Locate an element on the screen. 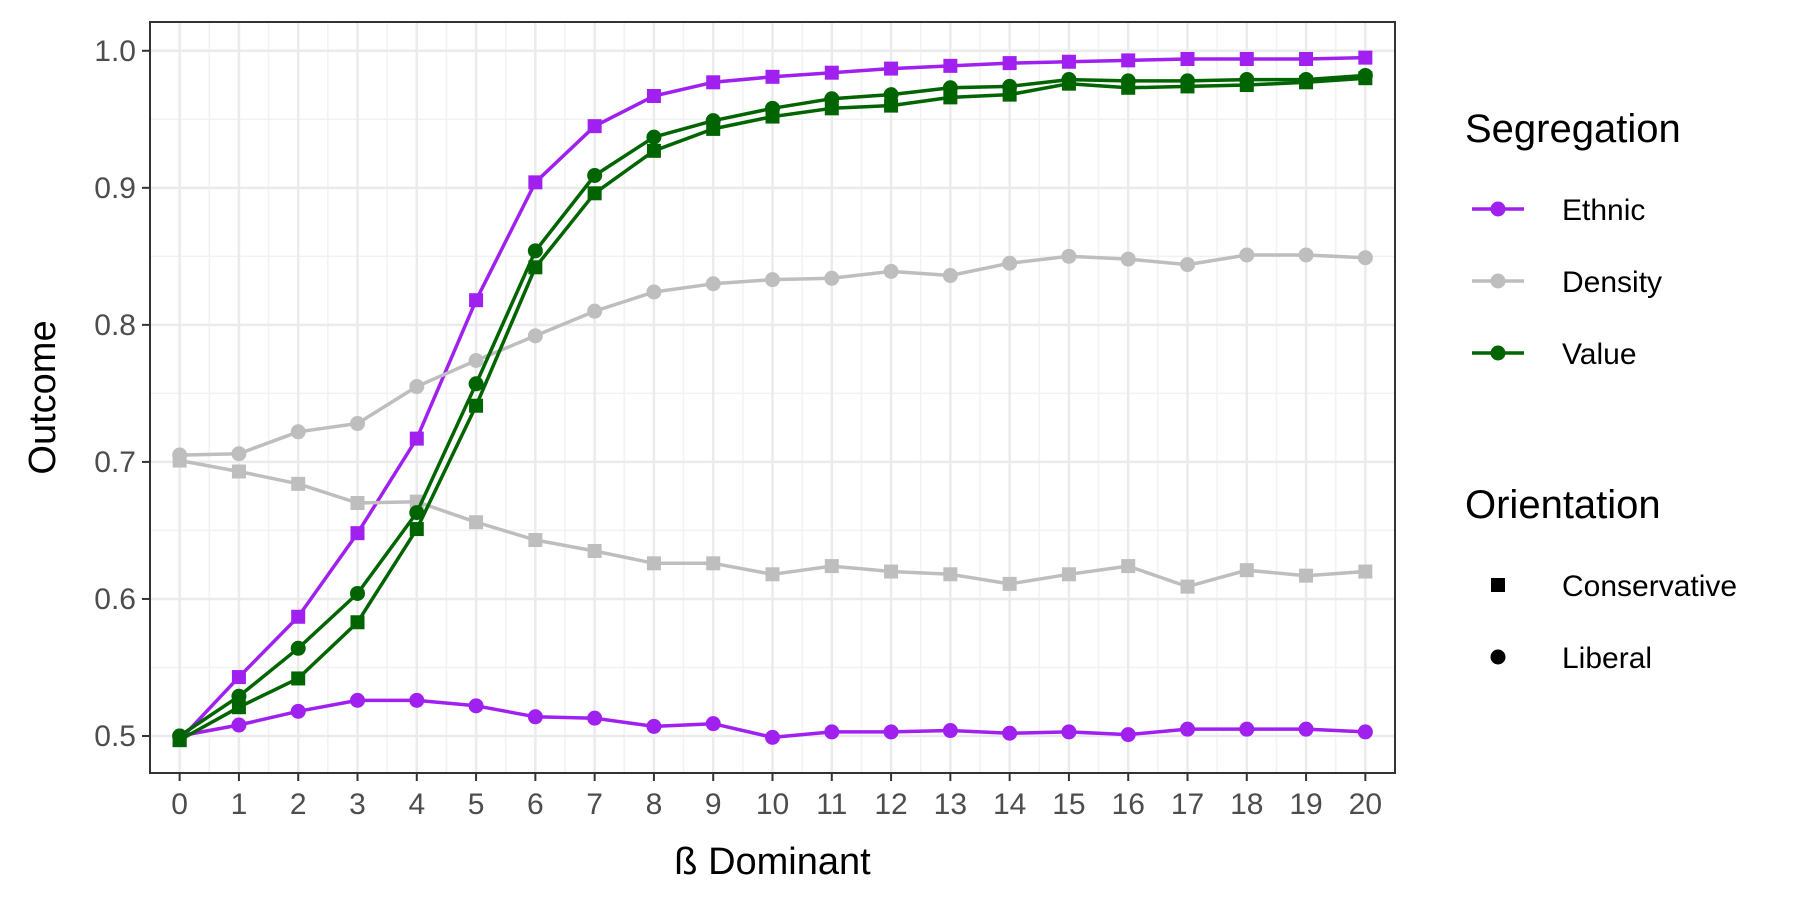 This screenshot has width=1800, height=900. y-axis-title: Outcome is located at coordinates (43, 397).